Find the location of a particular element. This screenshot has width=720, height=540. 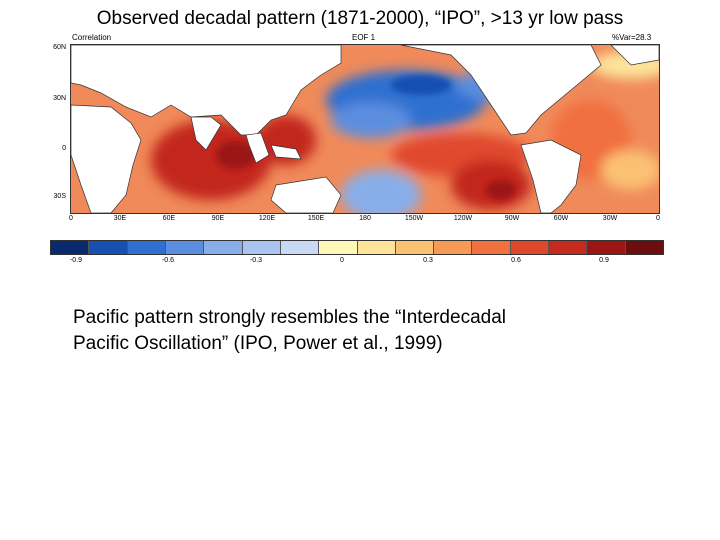

lat-label-60n: 60N is located at coordinates (59, 47).